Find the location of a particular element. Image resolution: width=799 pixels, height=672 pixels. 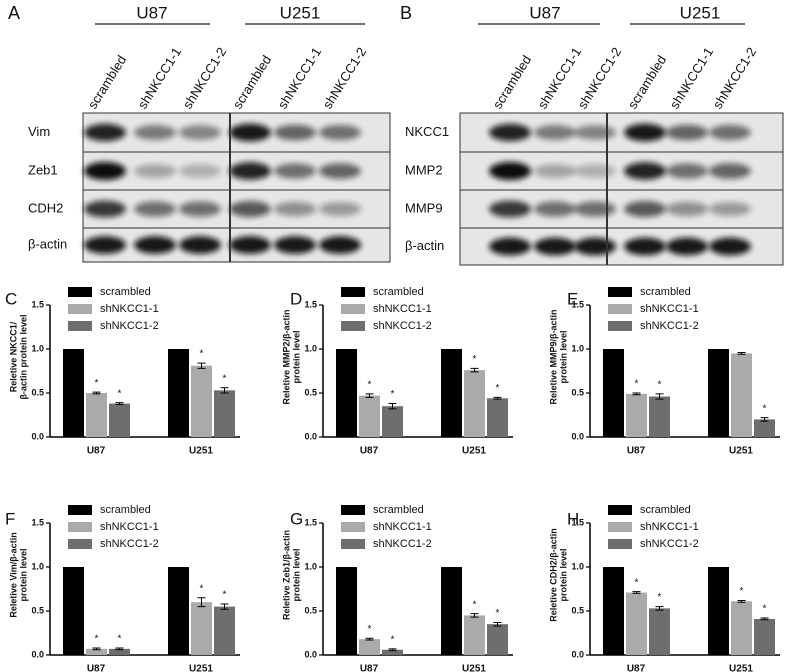

legend-label: scrambled is located at coordinates (398, 292).